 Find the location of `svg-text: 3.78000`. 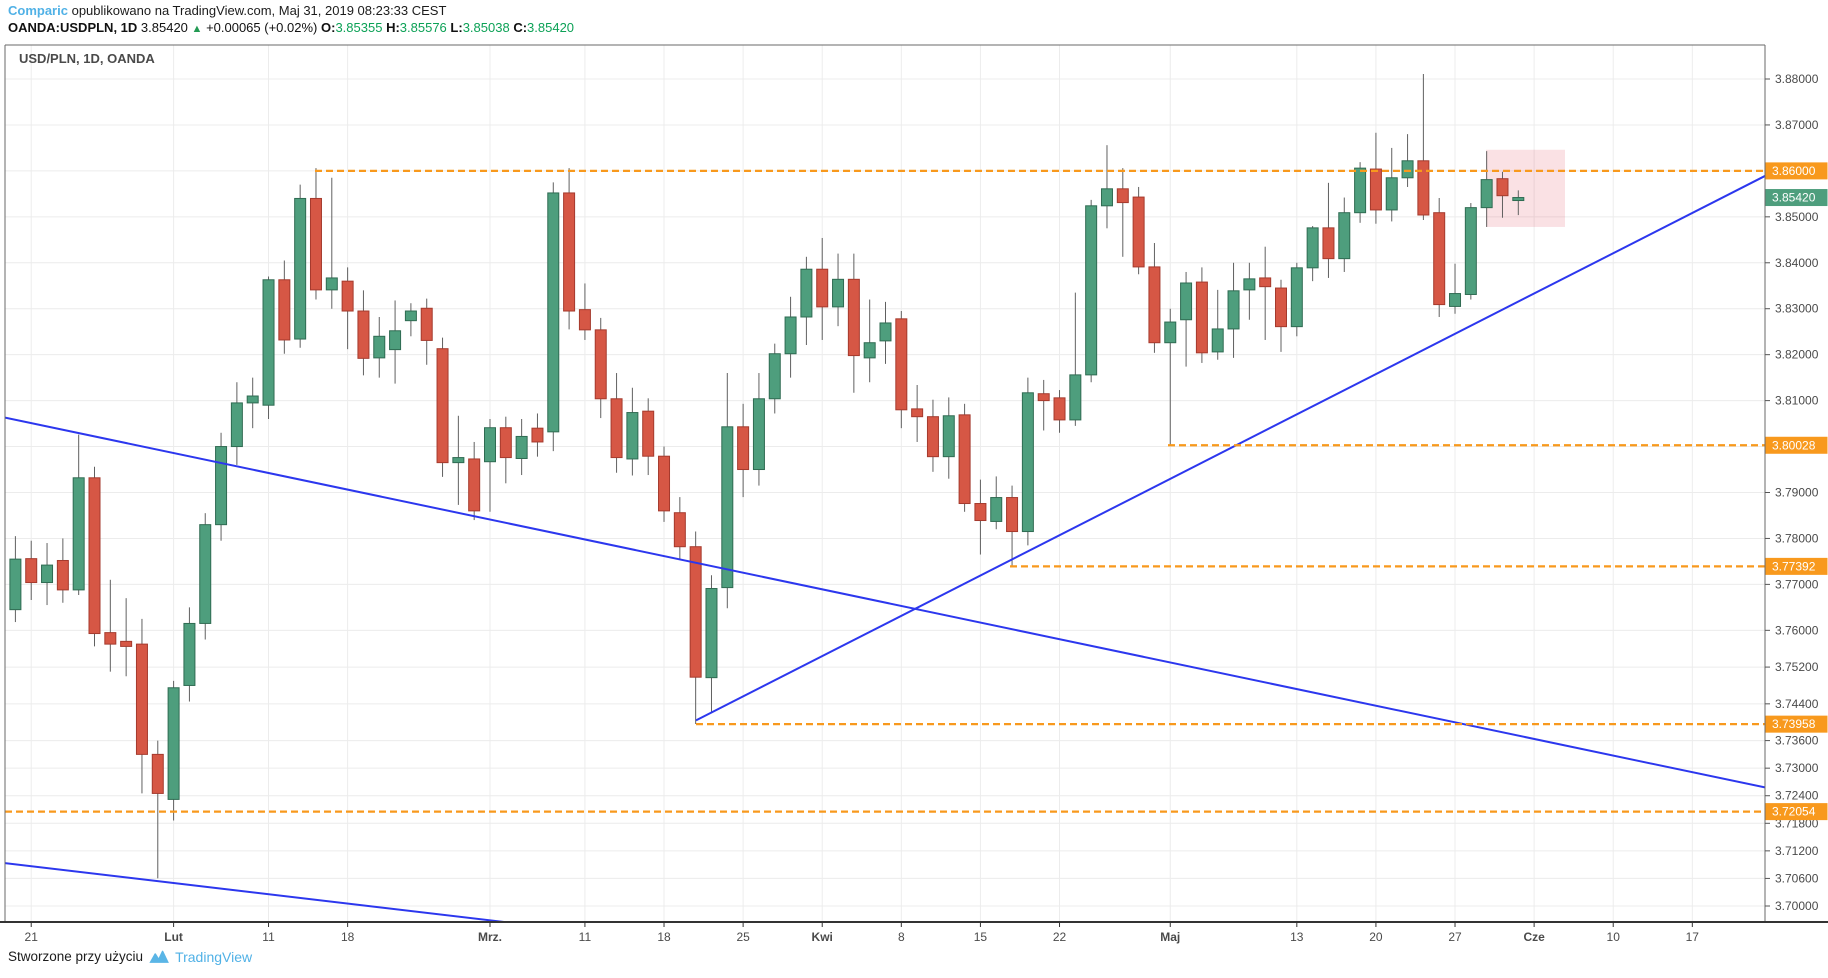

svg-text: 3.78000 is located at coordinates (1797, 538).